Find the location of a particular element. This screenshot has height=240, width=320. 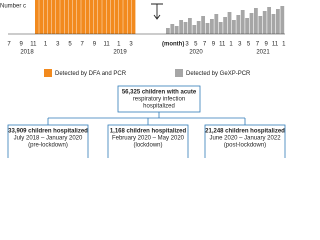

child-text: February 2020 – May 2020 is located at coordinates (148, 139).